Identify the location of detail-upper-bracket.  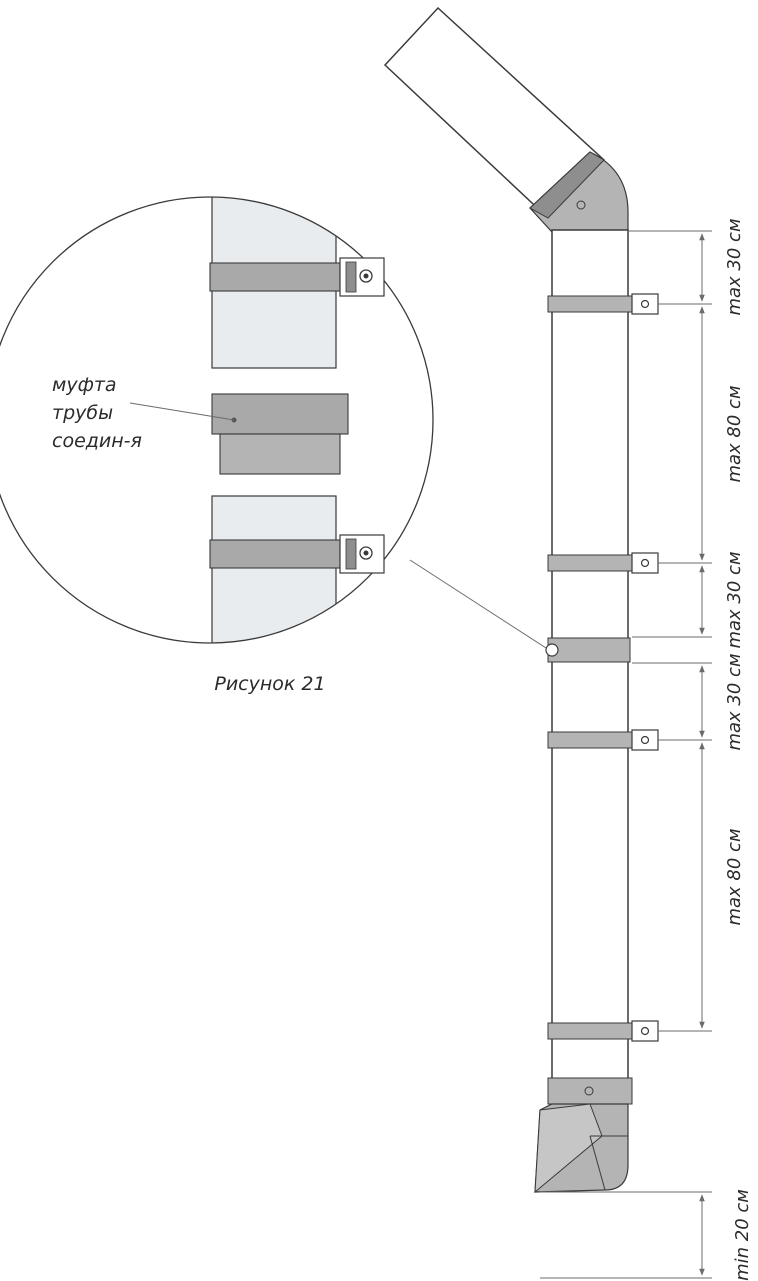
(297, 277).